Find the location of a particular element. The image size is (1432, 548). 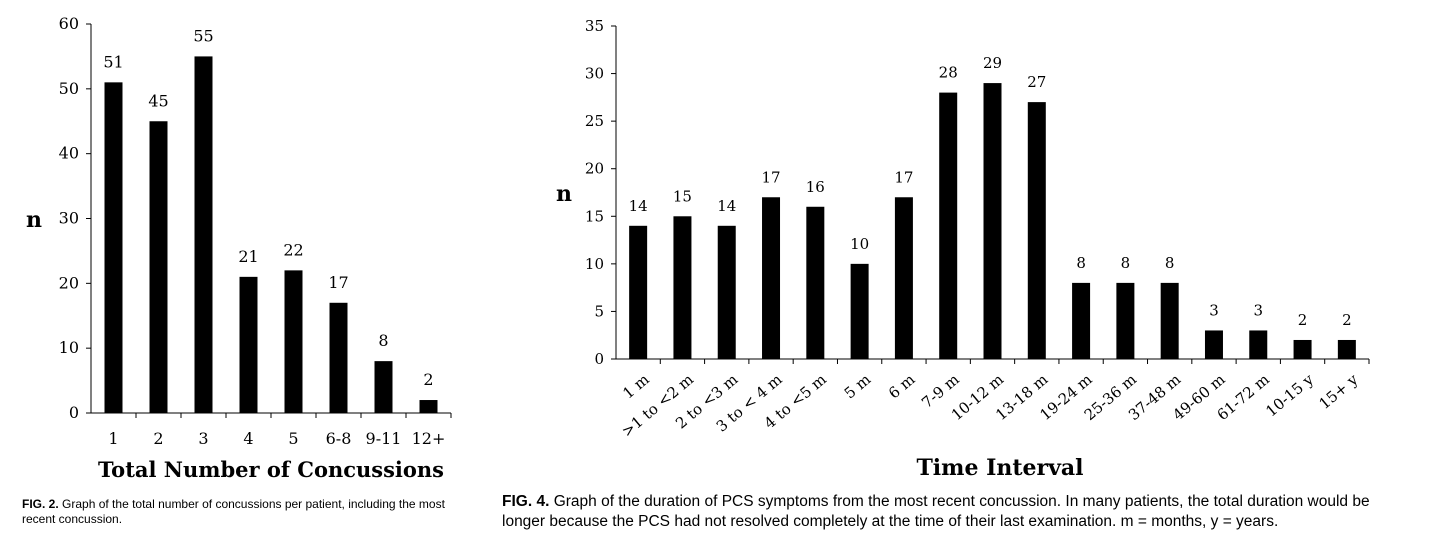

x-tick-label: 3 is located at coordinates (203, 438).